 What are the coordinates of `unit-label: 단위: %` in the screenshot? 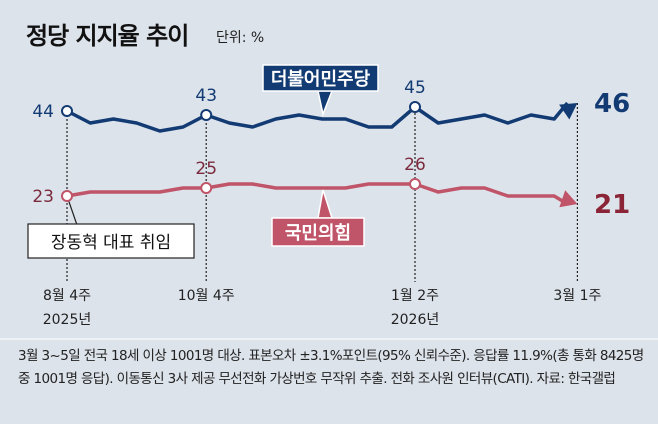 It's located at (240, 38).